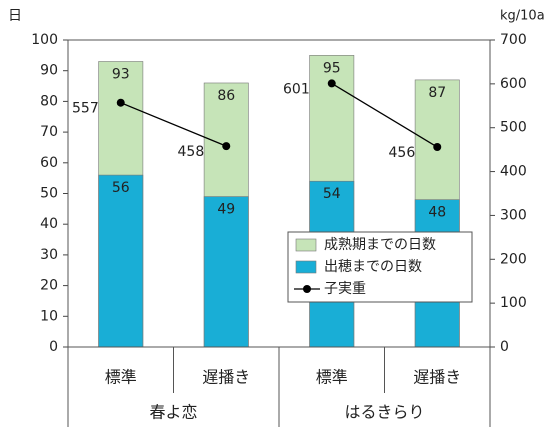 The height and width of the screenshot is (427, 552). I want to click on y-tick-label: 80, so click(49, 101).